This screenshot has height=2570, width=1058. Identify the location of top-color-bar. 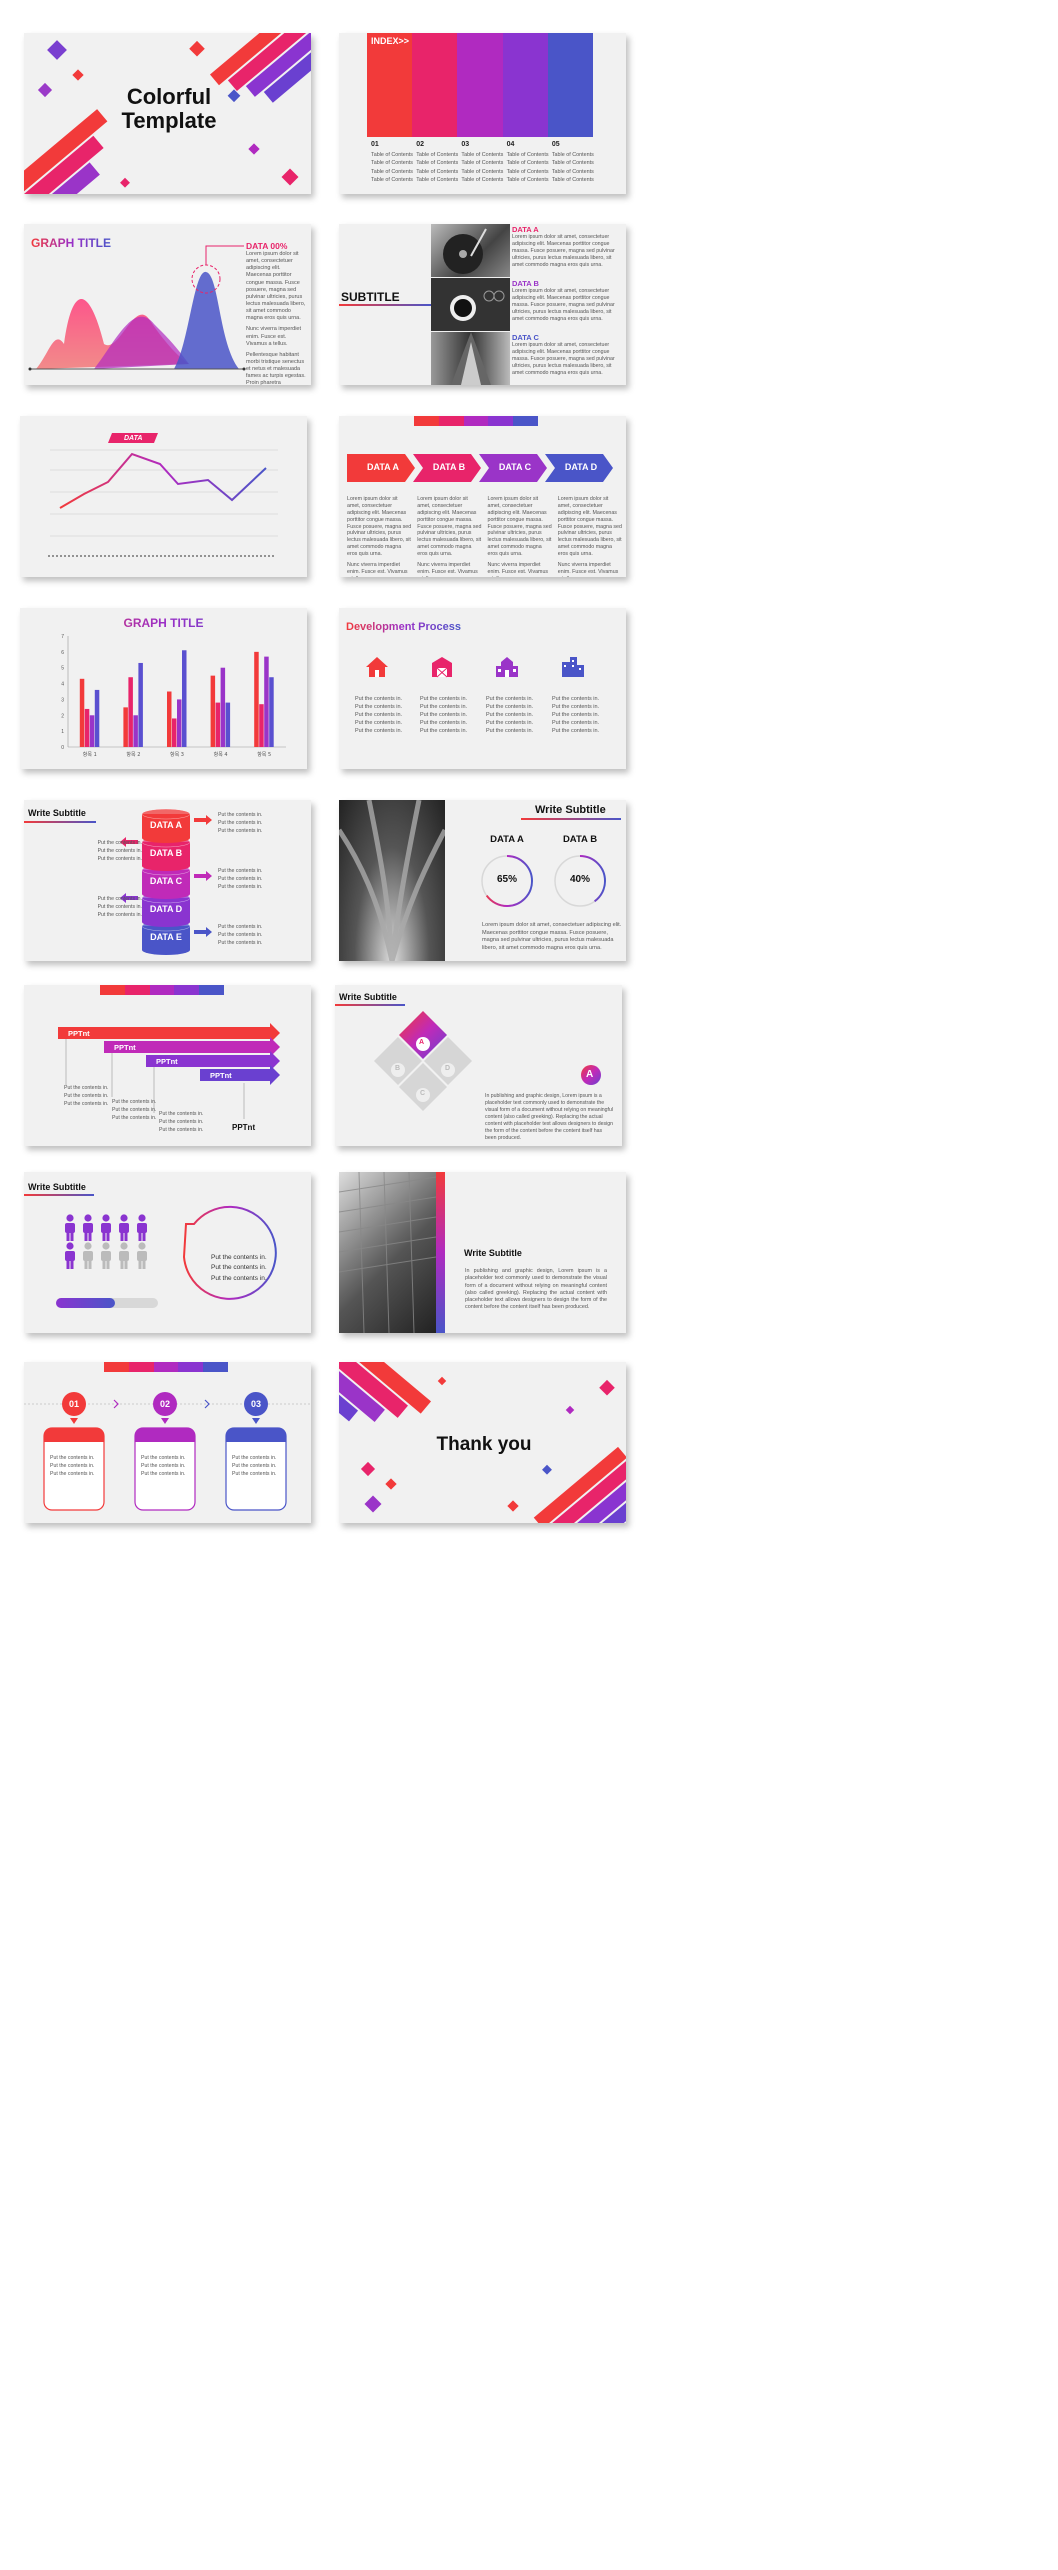
(476, 421).